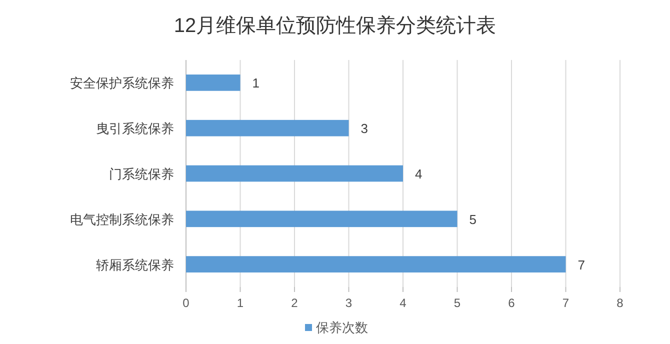 This screenshot has width=670, height=344. I want to click on x-tick-label: 5, so click(457, 303).